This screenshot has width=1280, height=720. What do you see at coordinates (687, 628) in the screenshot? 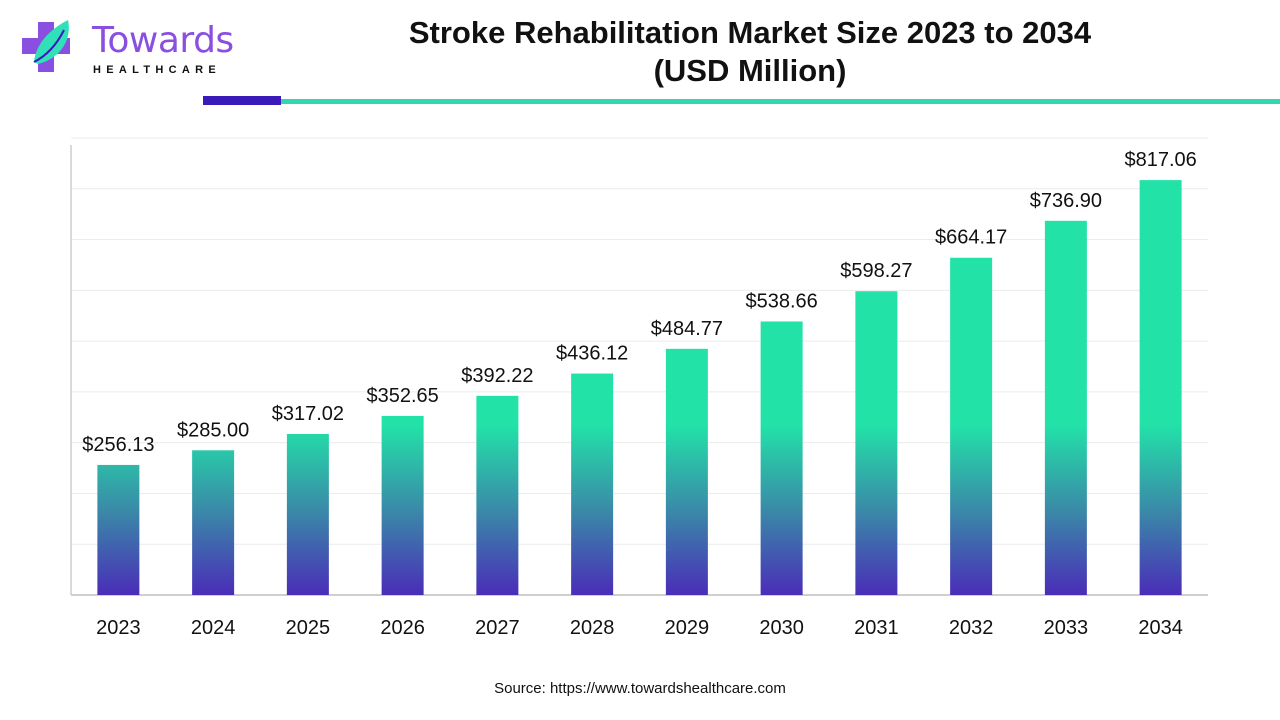
I see `x-tick-label: 2029` at bounding box center [687, 628].